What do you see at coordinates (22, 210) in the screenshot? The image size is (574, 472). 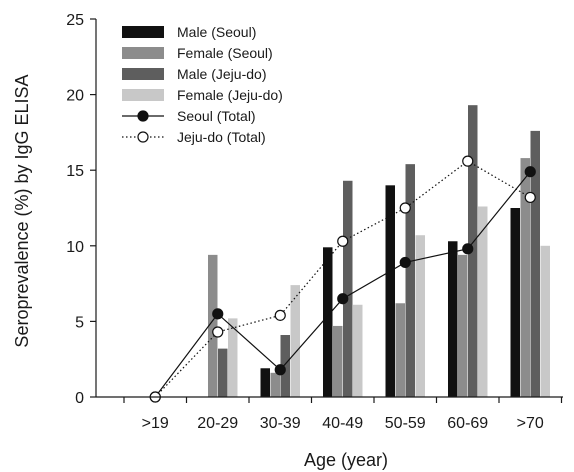 I see `y-axis-title: Seroprevalence (%) by IgG ELISA` at bounding box center [22, 210].